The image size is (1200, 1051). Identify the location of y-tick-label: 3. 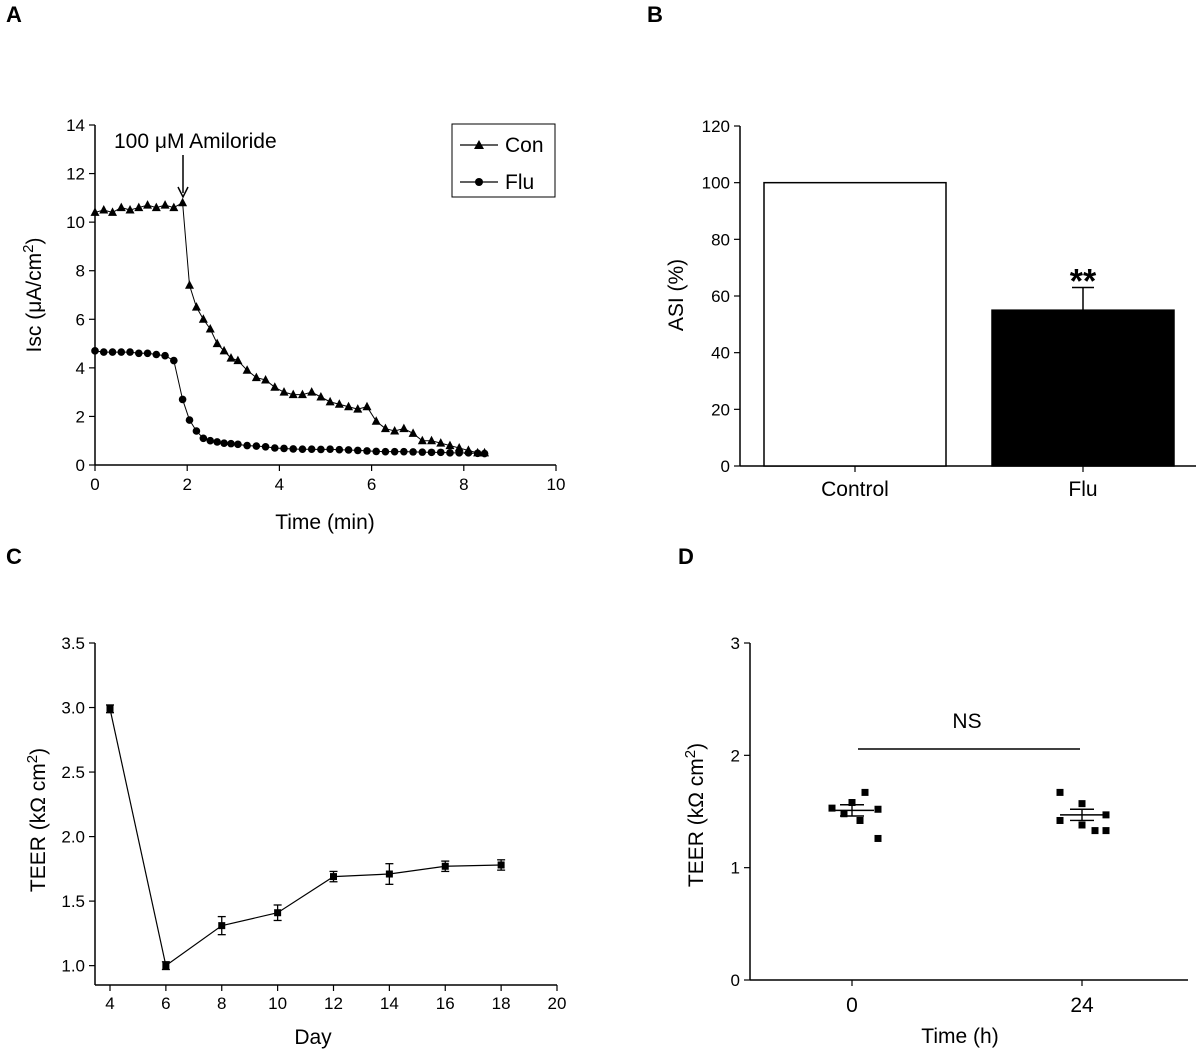
(735, 643).